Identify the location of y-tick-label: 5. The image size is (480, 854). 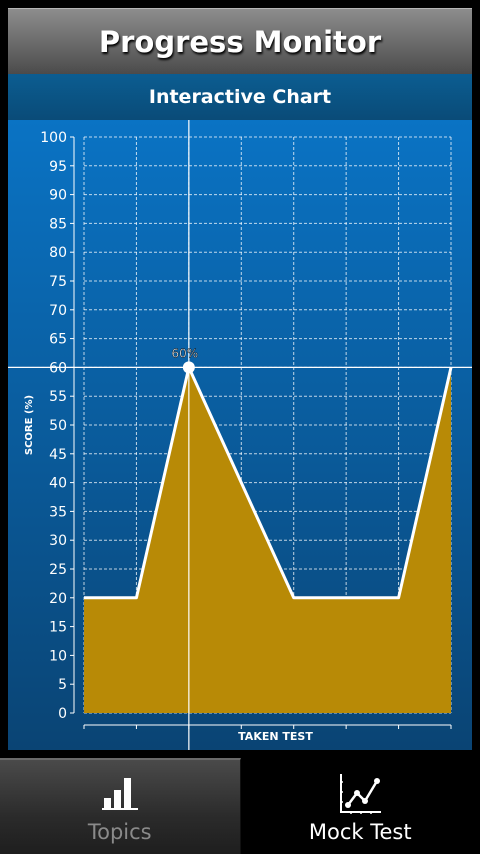
(62, 685).